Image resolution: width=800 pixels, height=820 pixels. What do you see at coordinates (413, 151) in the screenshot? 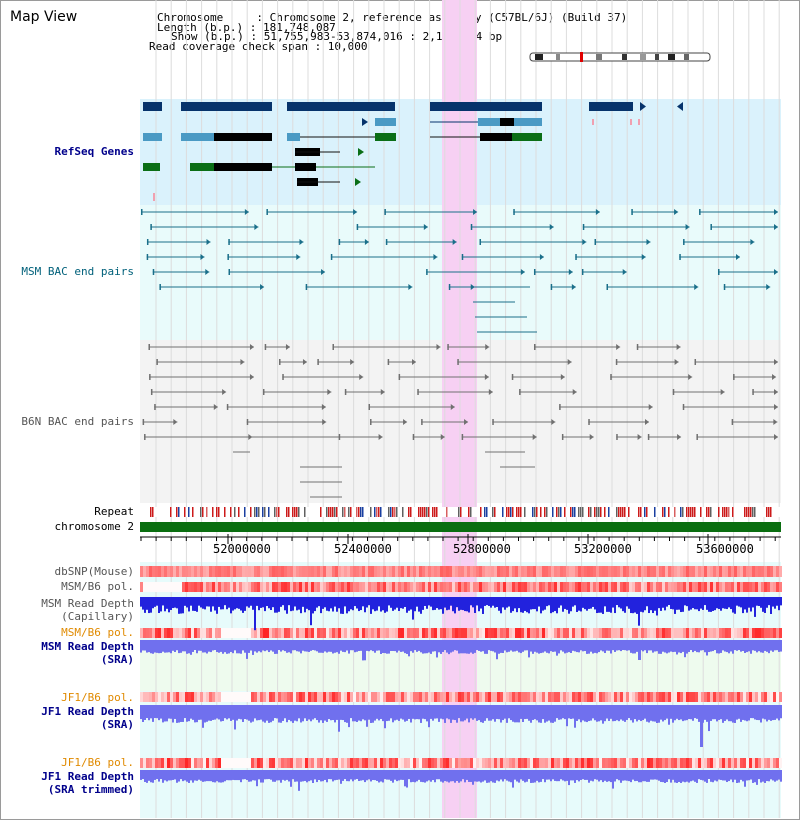
I see `refseq-genes` at bounding box center [413, 151].